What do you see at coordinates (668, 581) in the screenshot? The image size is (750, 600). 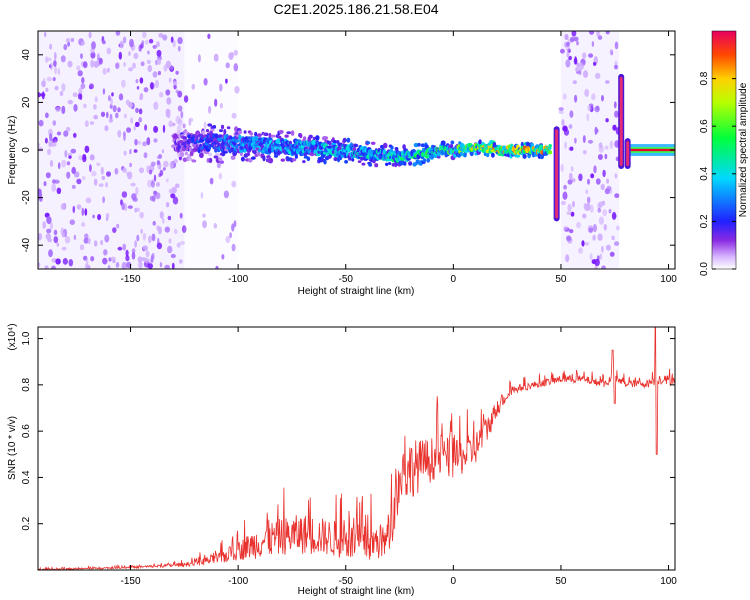 I see `snr-xtick-label: 100` at bounding box center [668, 581].